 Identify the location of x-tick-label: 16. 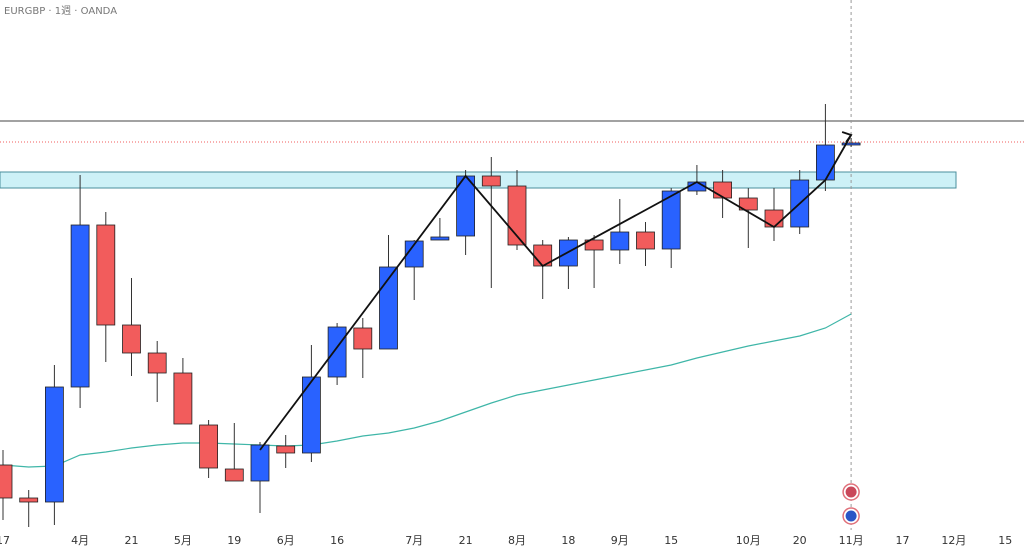
(337, 540).